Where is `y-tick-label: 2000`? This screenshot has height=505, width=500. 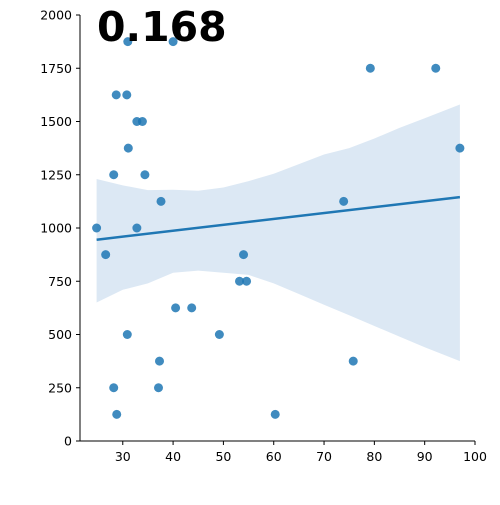
y-tick-label: 2000 is located at coordinates (56, 15).